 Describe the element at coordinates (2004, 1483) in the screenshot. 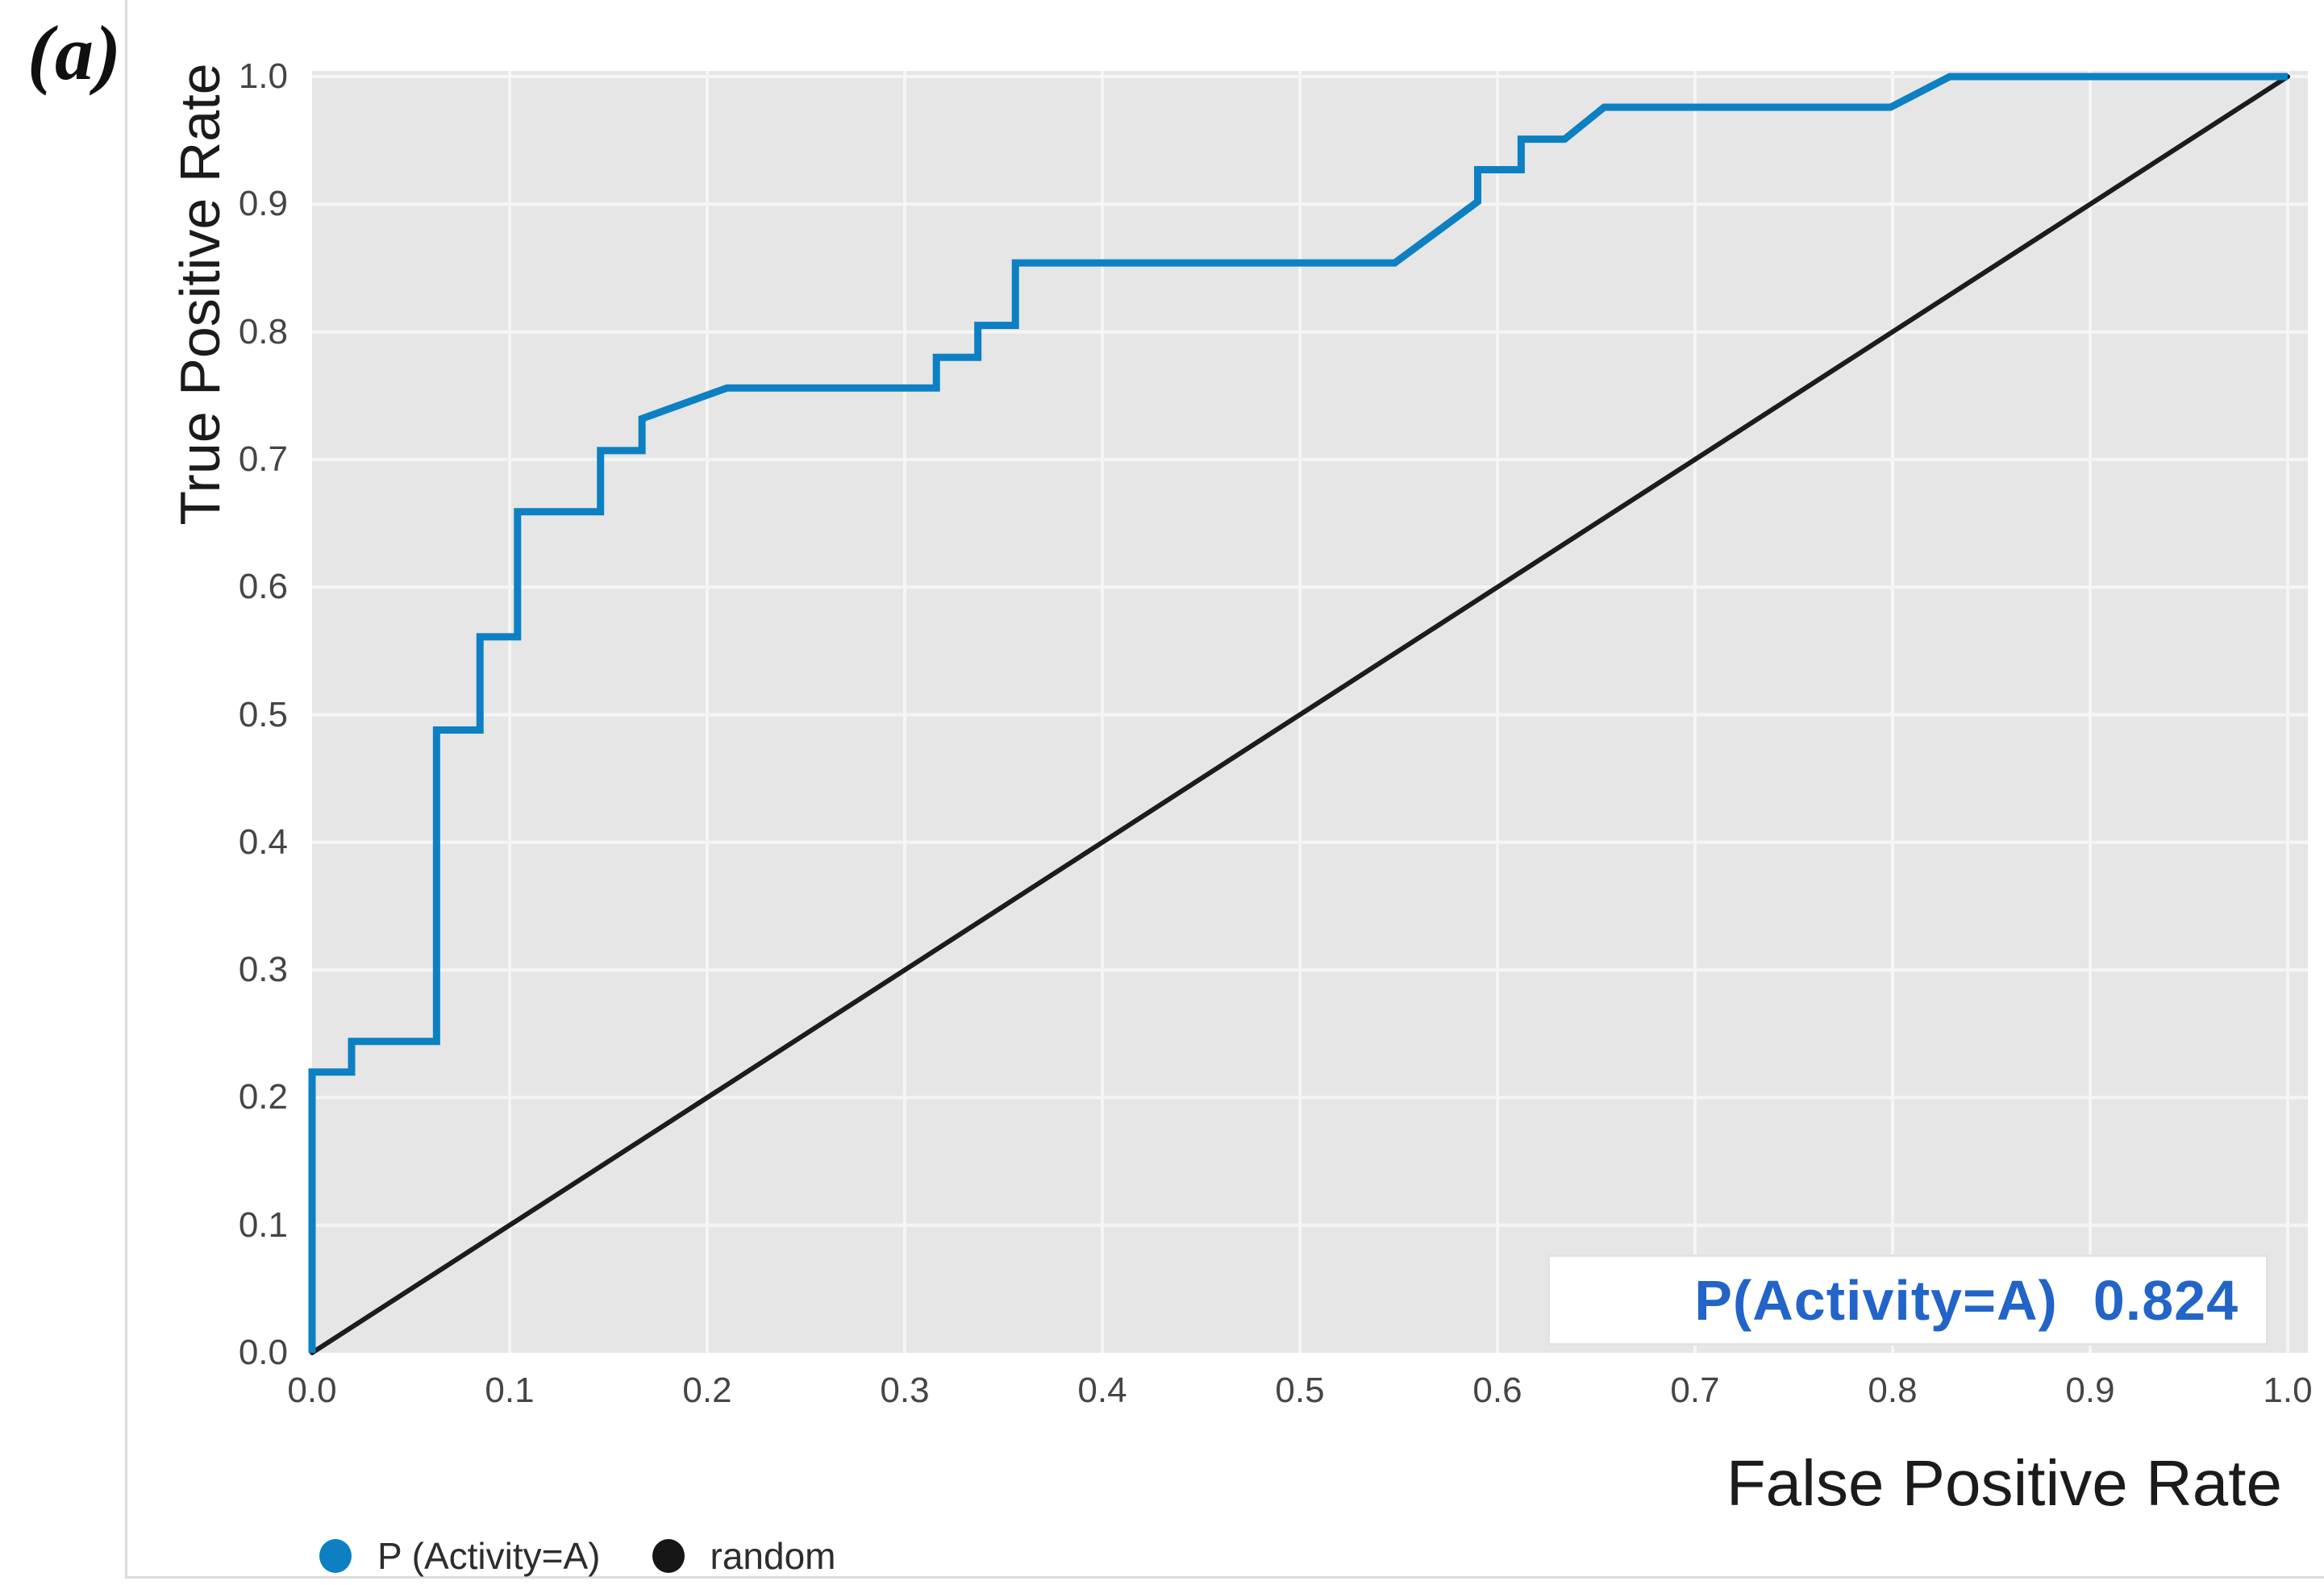

I see `x-axis-label: False Positive Rate` at that location.